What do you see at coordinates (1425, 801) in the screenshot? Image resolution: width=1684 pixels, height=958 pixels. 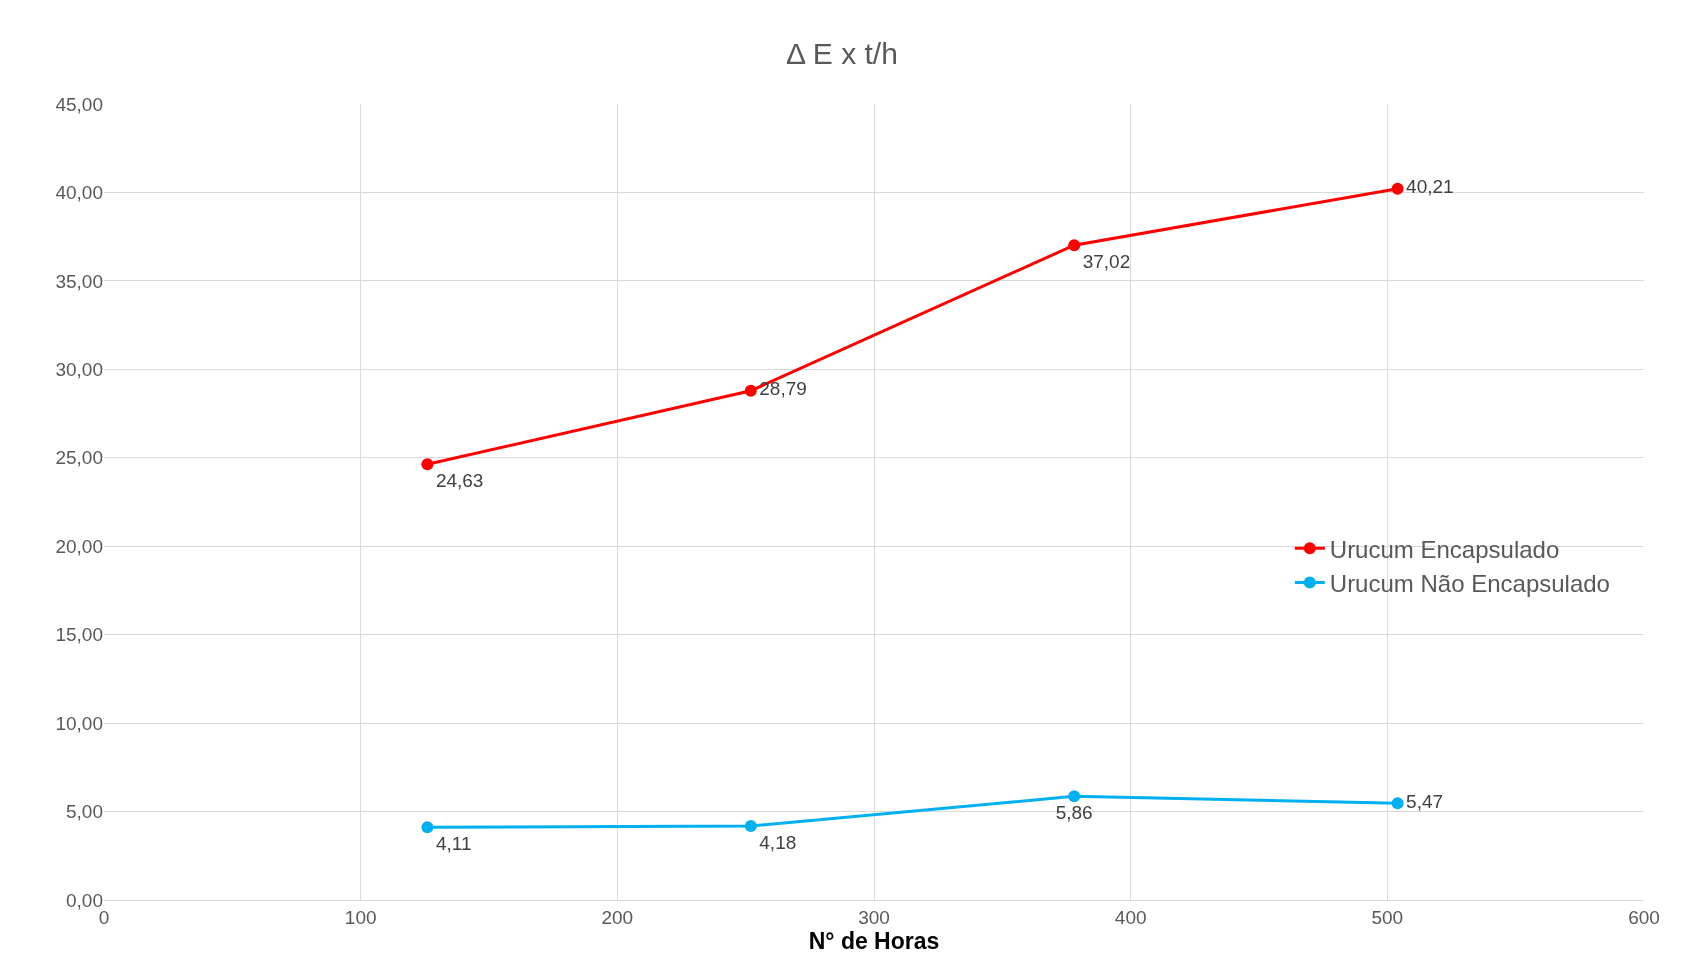 I see `data-label: 5,47` at bounding box center [1425, 801].